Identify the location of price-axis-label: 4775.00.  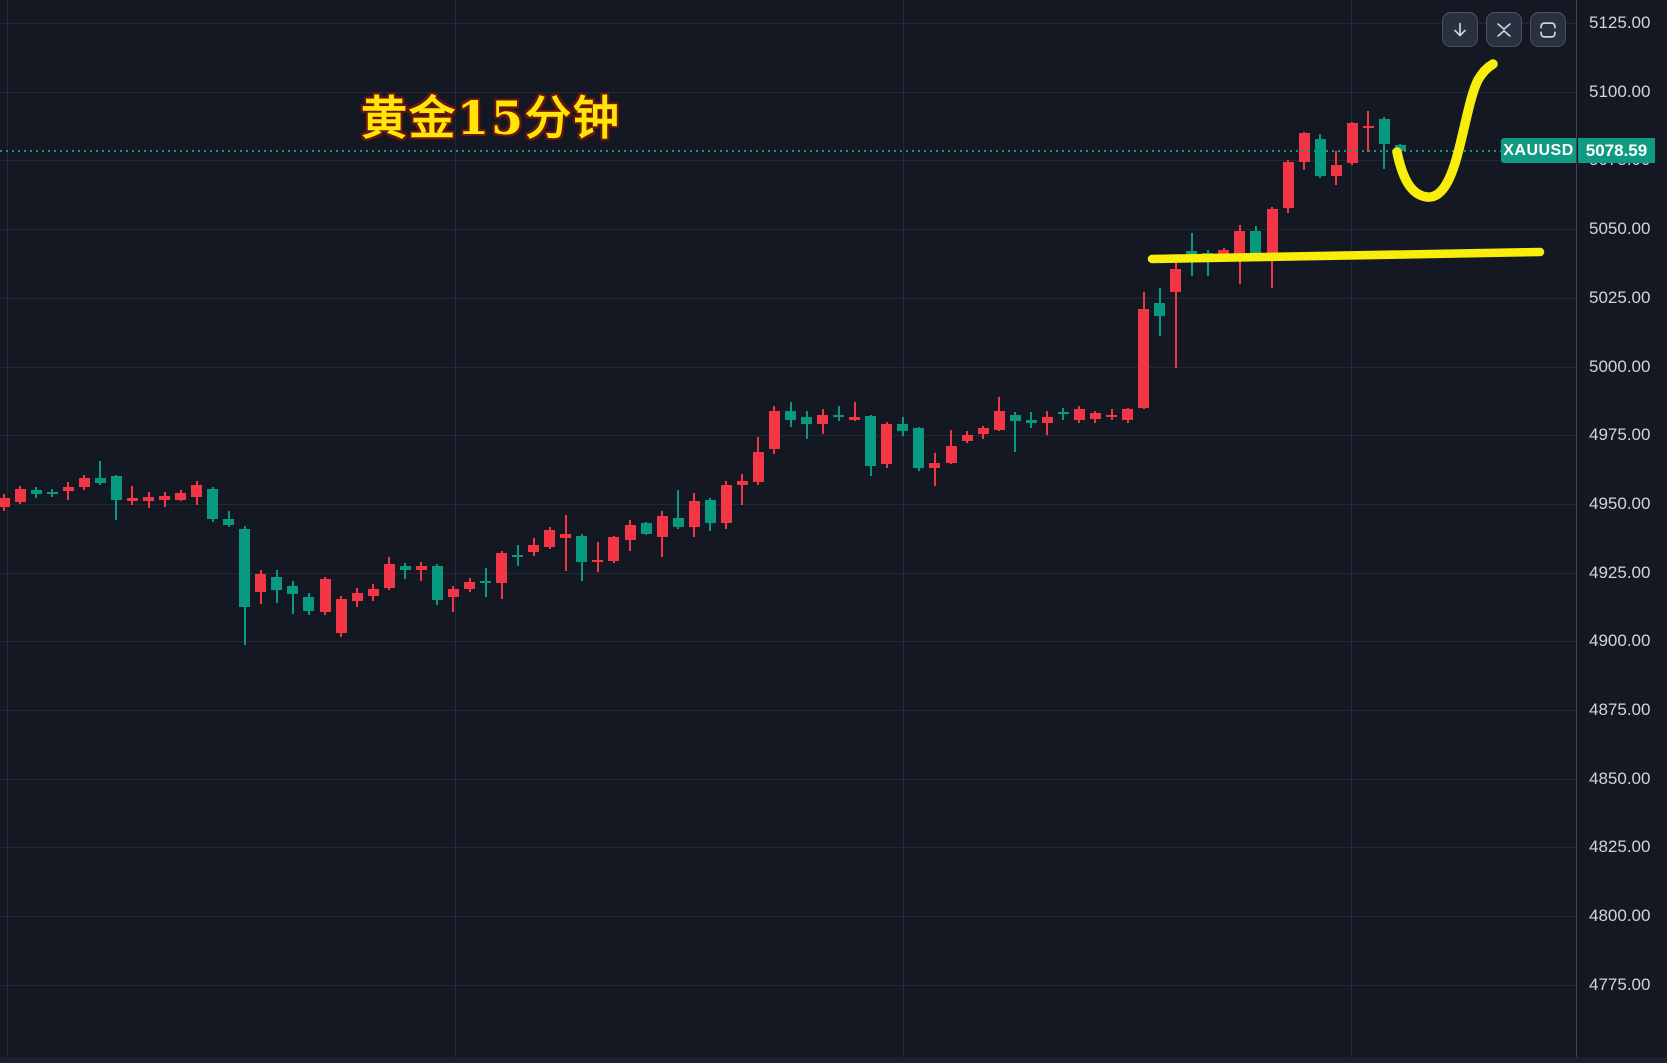
(1620, 984).